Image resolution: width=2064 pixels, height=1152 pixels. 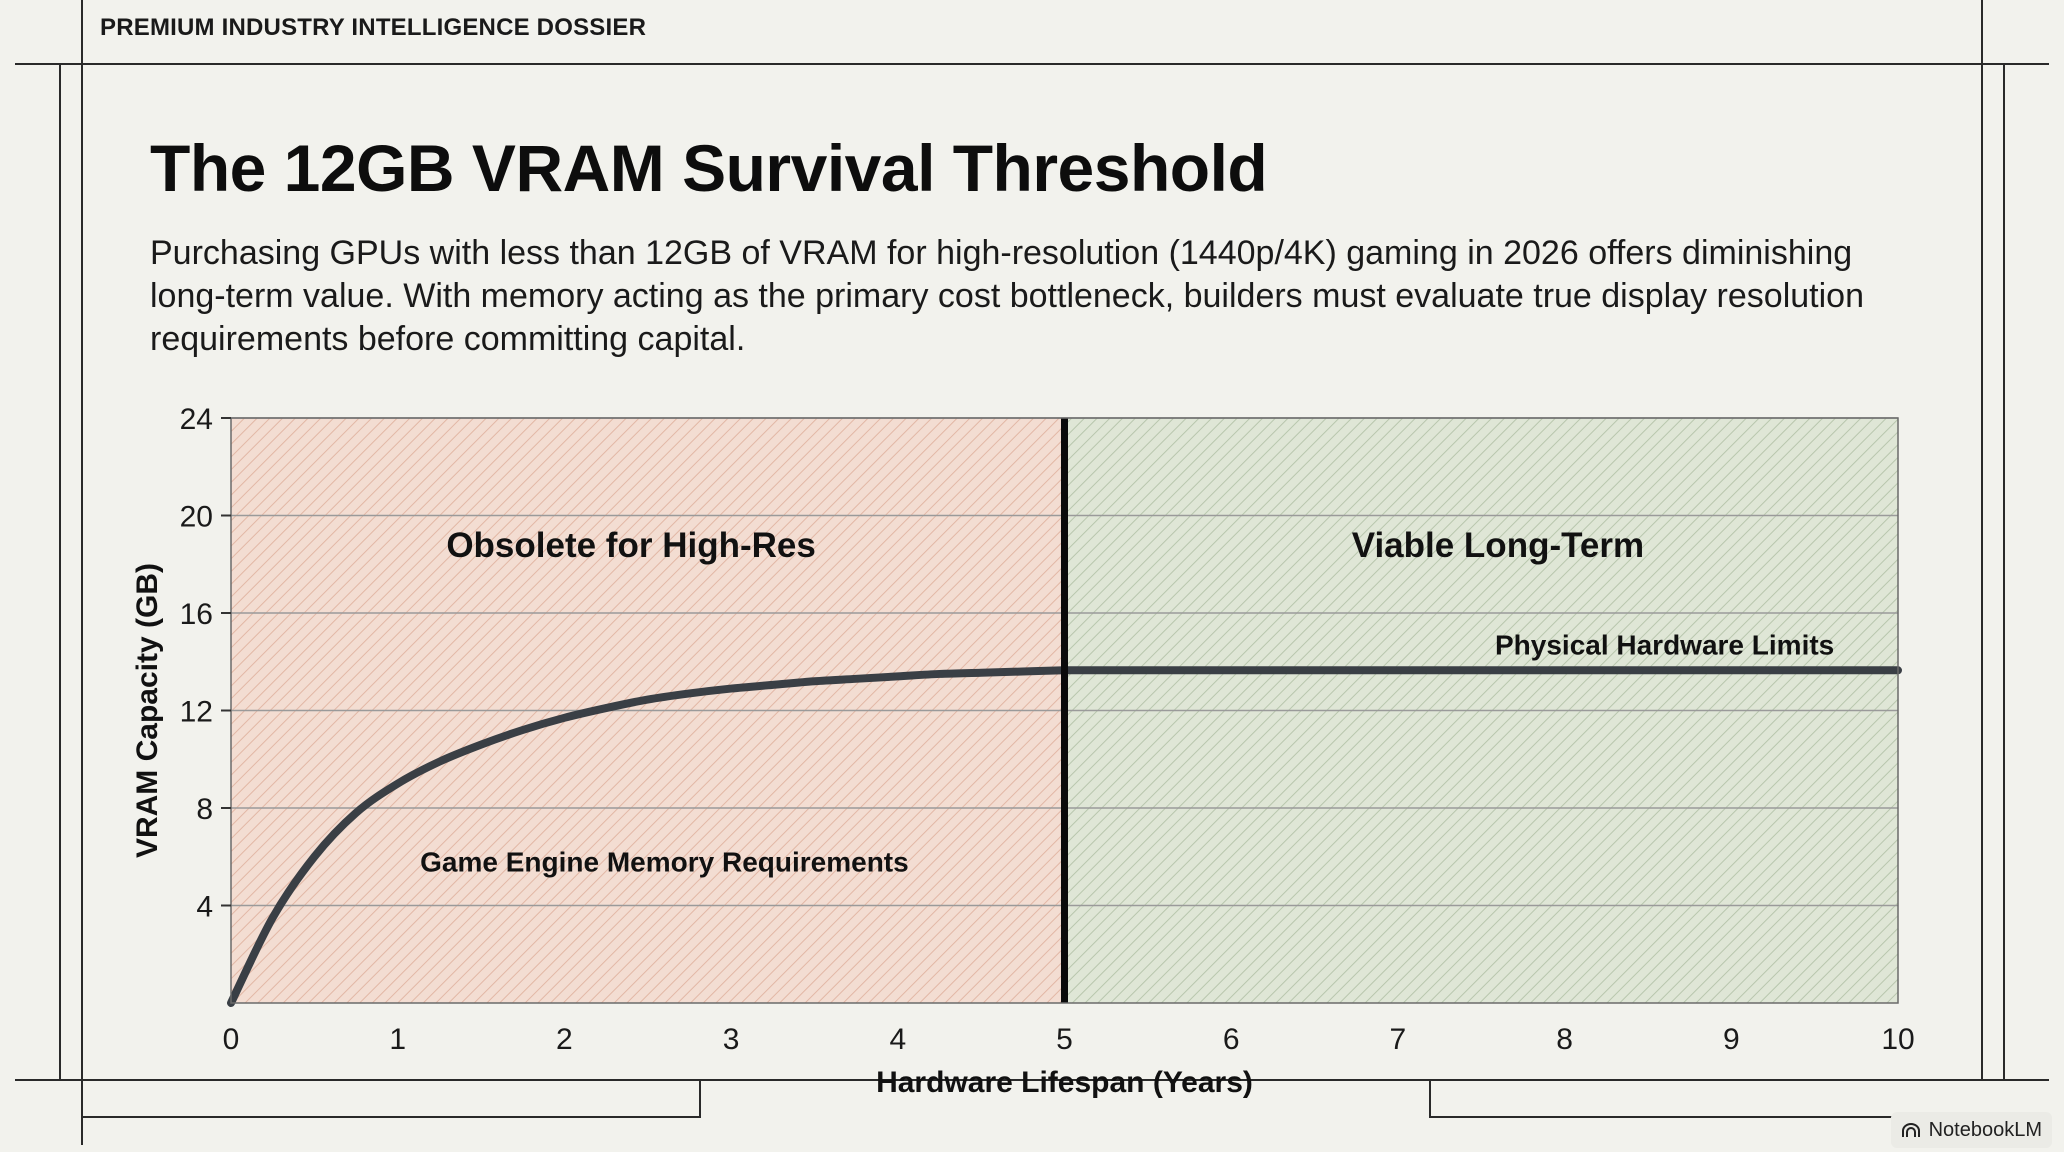 I want to click on x-tick-label: 10, so click(x=1897, y=1039).